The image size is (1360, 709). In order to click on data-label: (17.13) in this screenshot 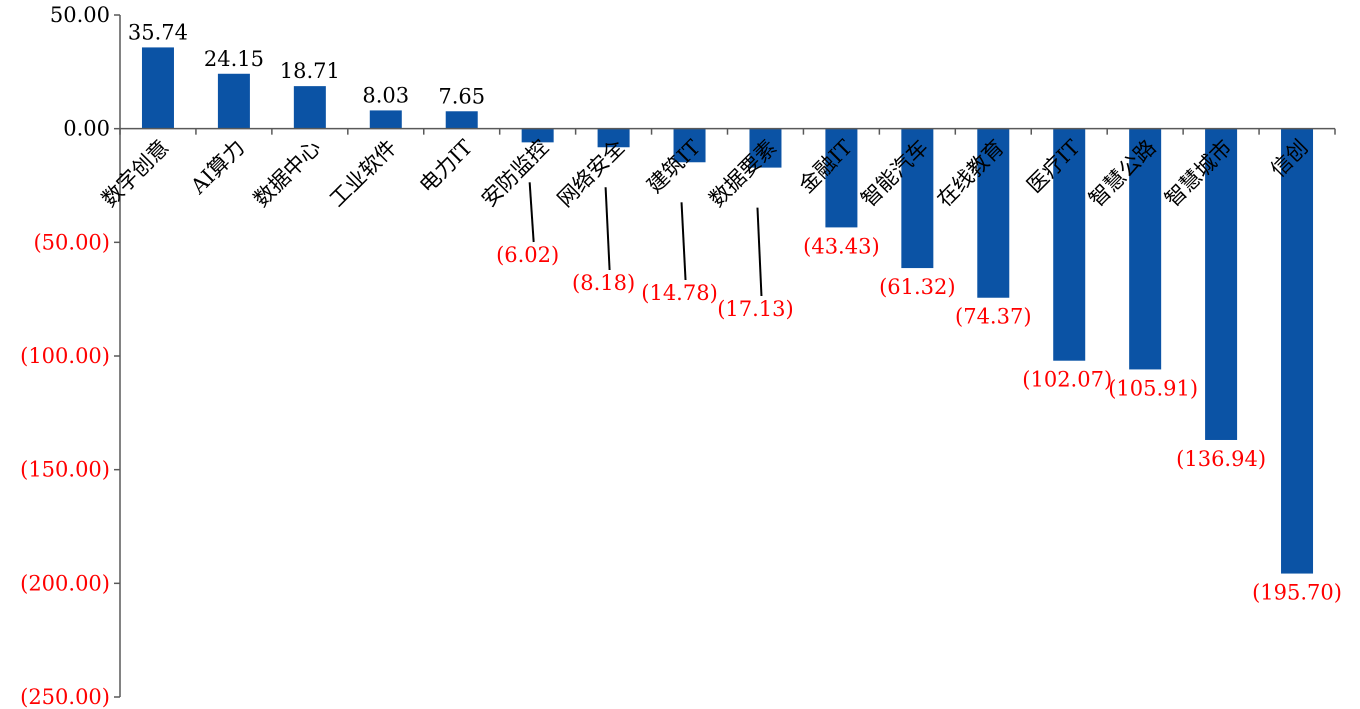, I will do `click(755, 309)`.